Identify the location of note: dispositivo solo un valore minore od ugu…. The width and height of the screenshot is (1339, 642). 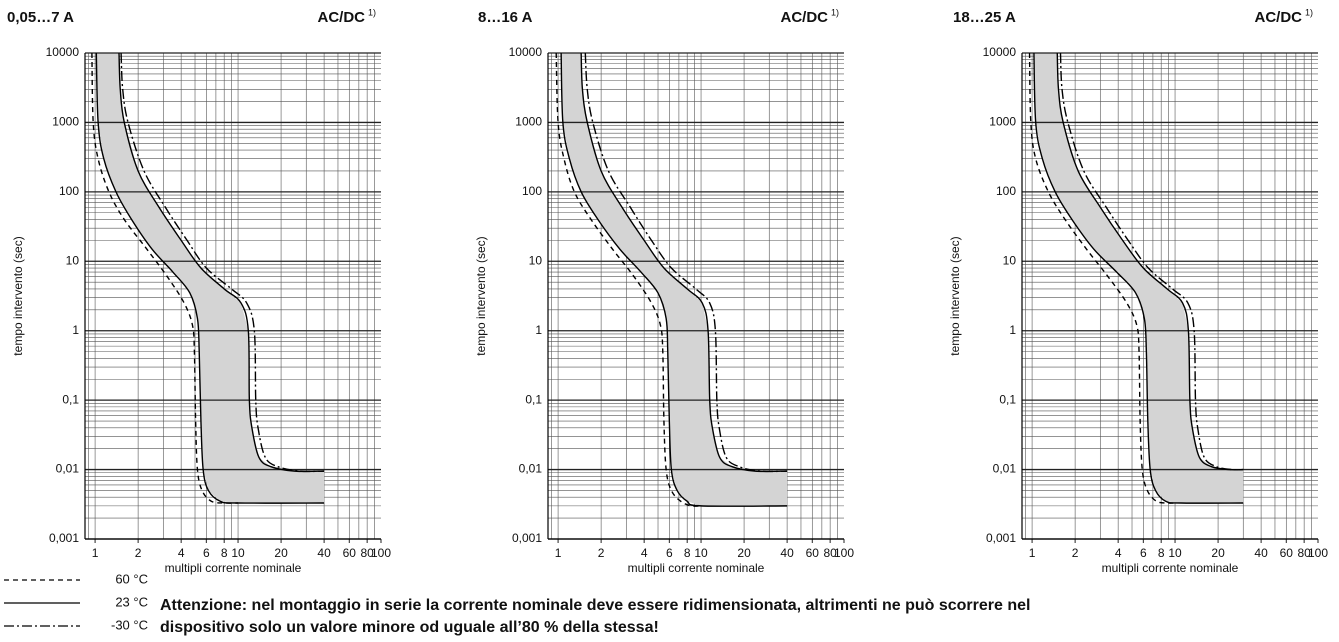
(409, 627).